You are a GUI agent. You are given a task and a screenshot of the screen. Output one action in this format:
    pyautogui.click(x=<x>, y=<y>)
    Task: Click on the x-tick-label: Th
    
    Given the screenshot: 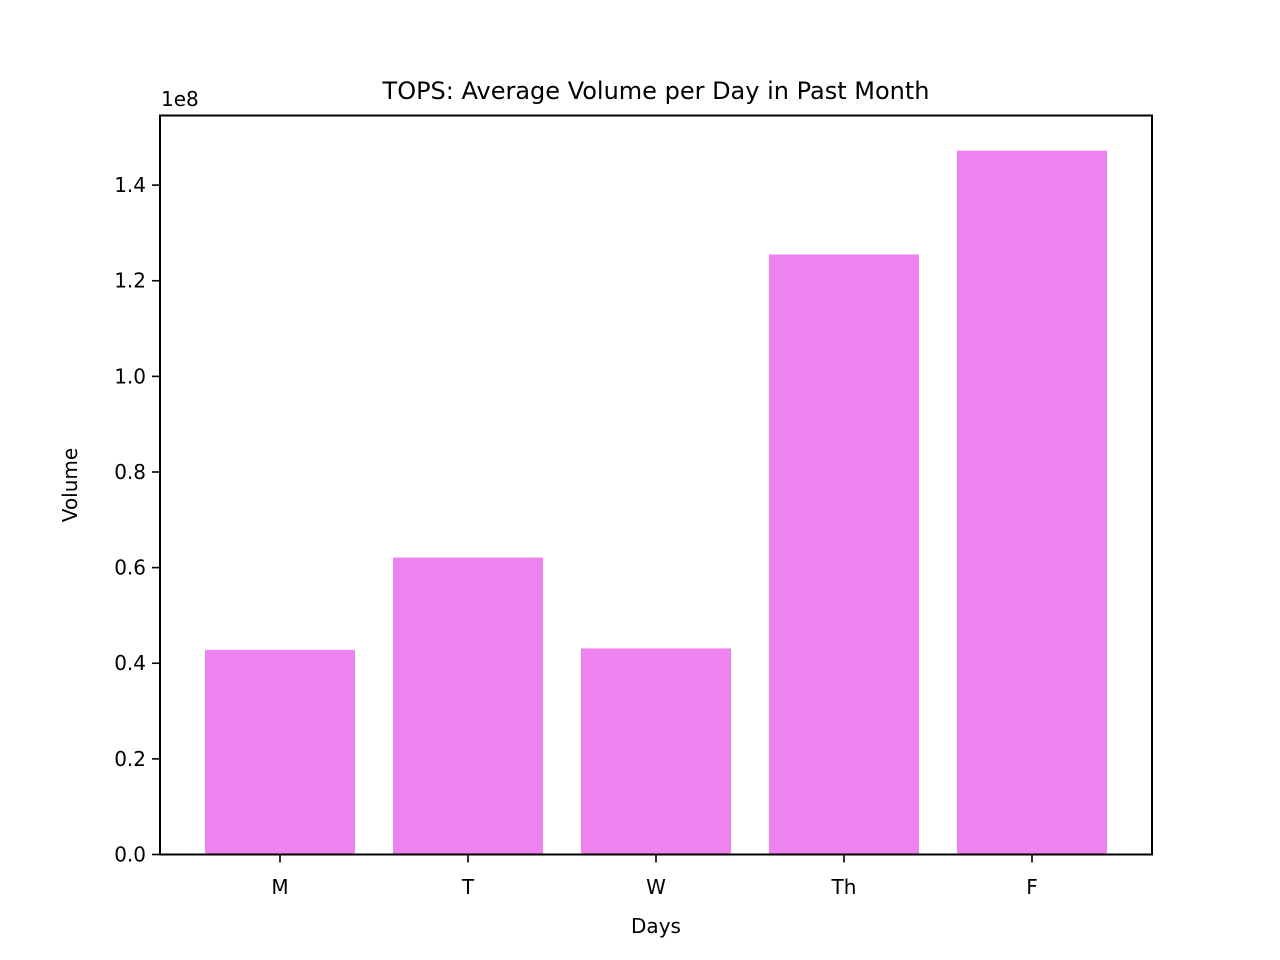 What is the action you would take?
    pyautogui.click(x=844, y=887)
    